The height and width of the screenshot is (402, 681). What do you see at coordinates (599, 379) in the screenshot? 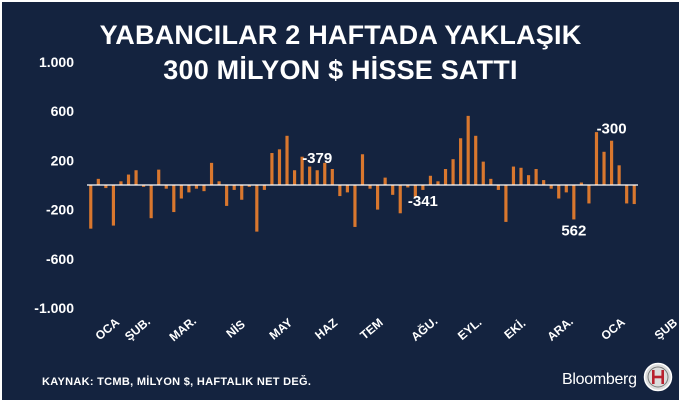
I see `bloomberg-brand: Bloomberg` at bounding box center [599, 379].